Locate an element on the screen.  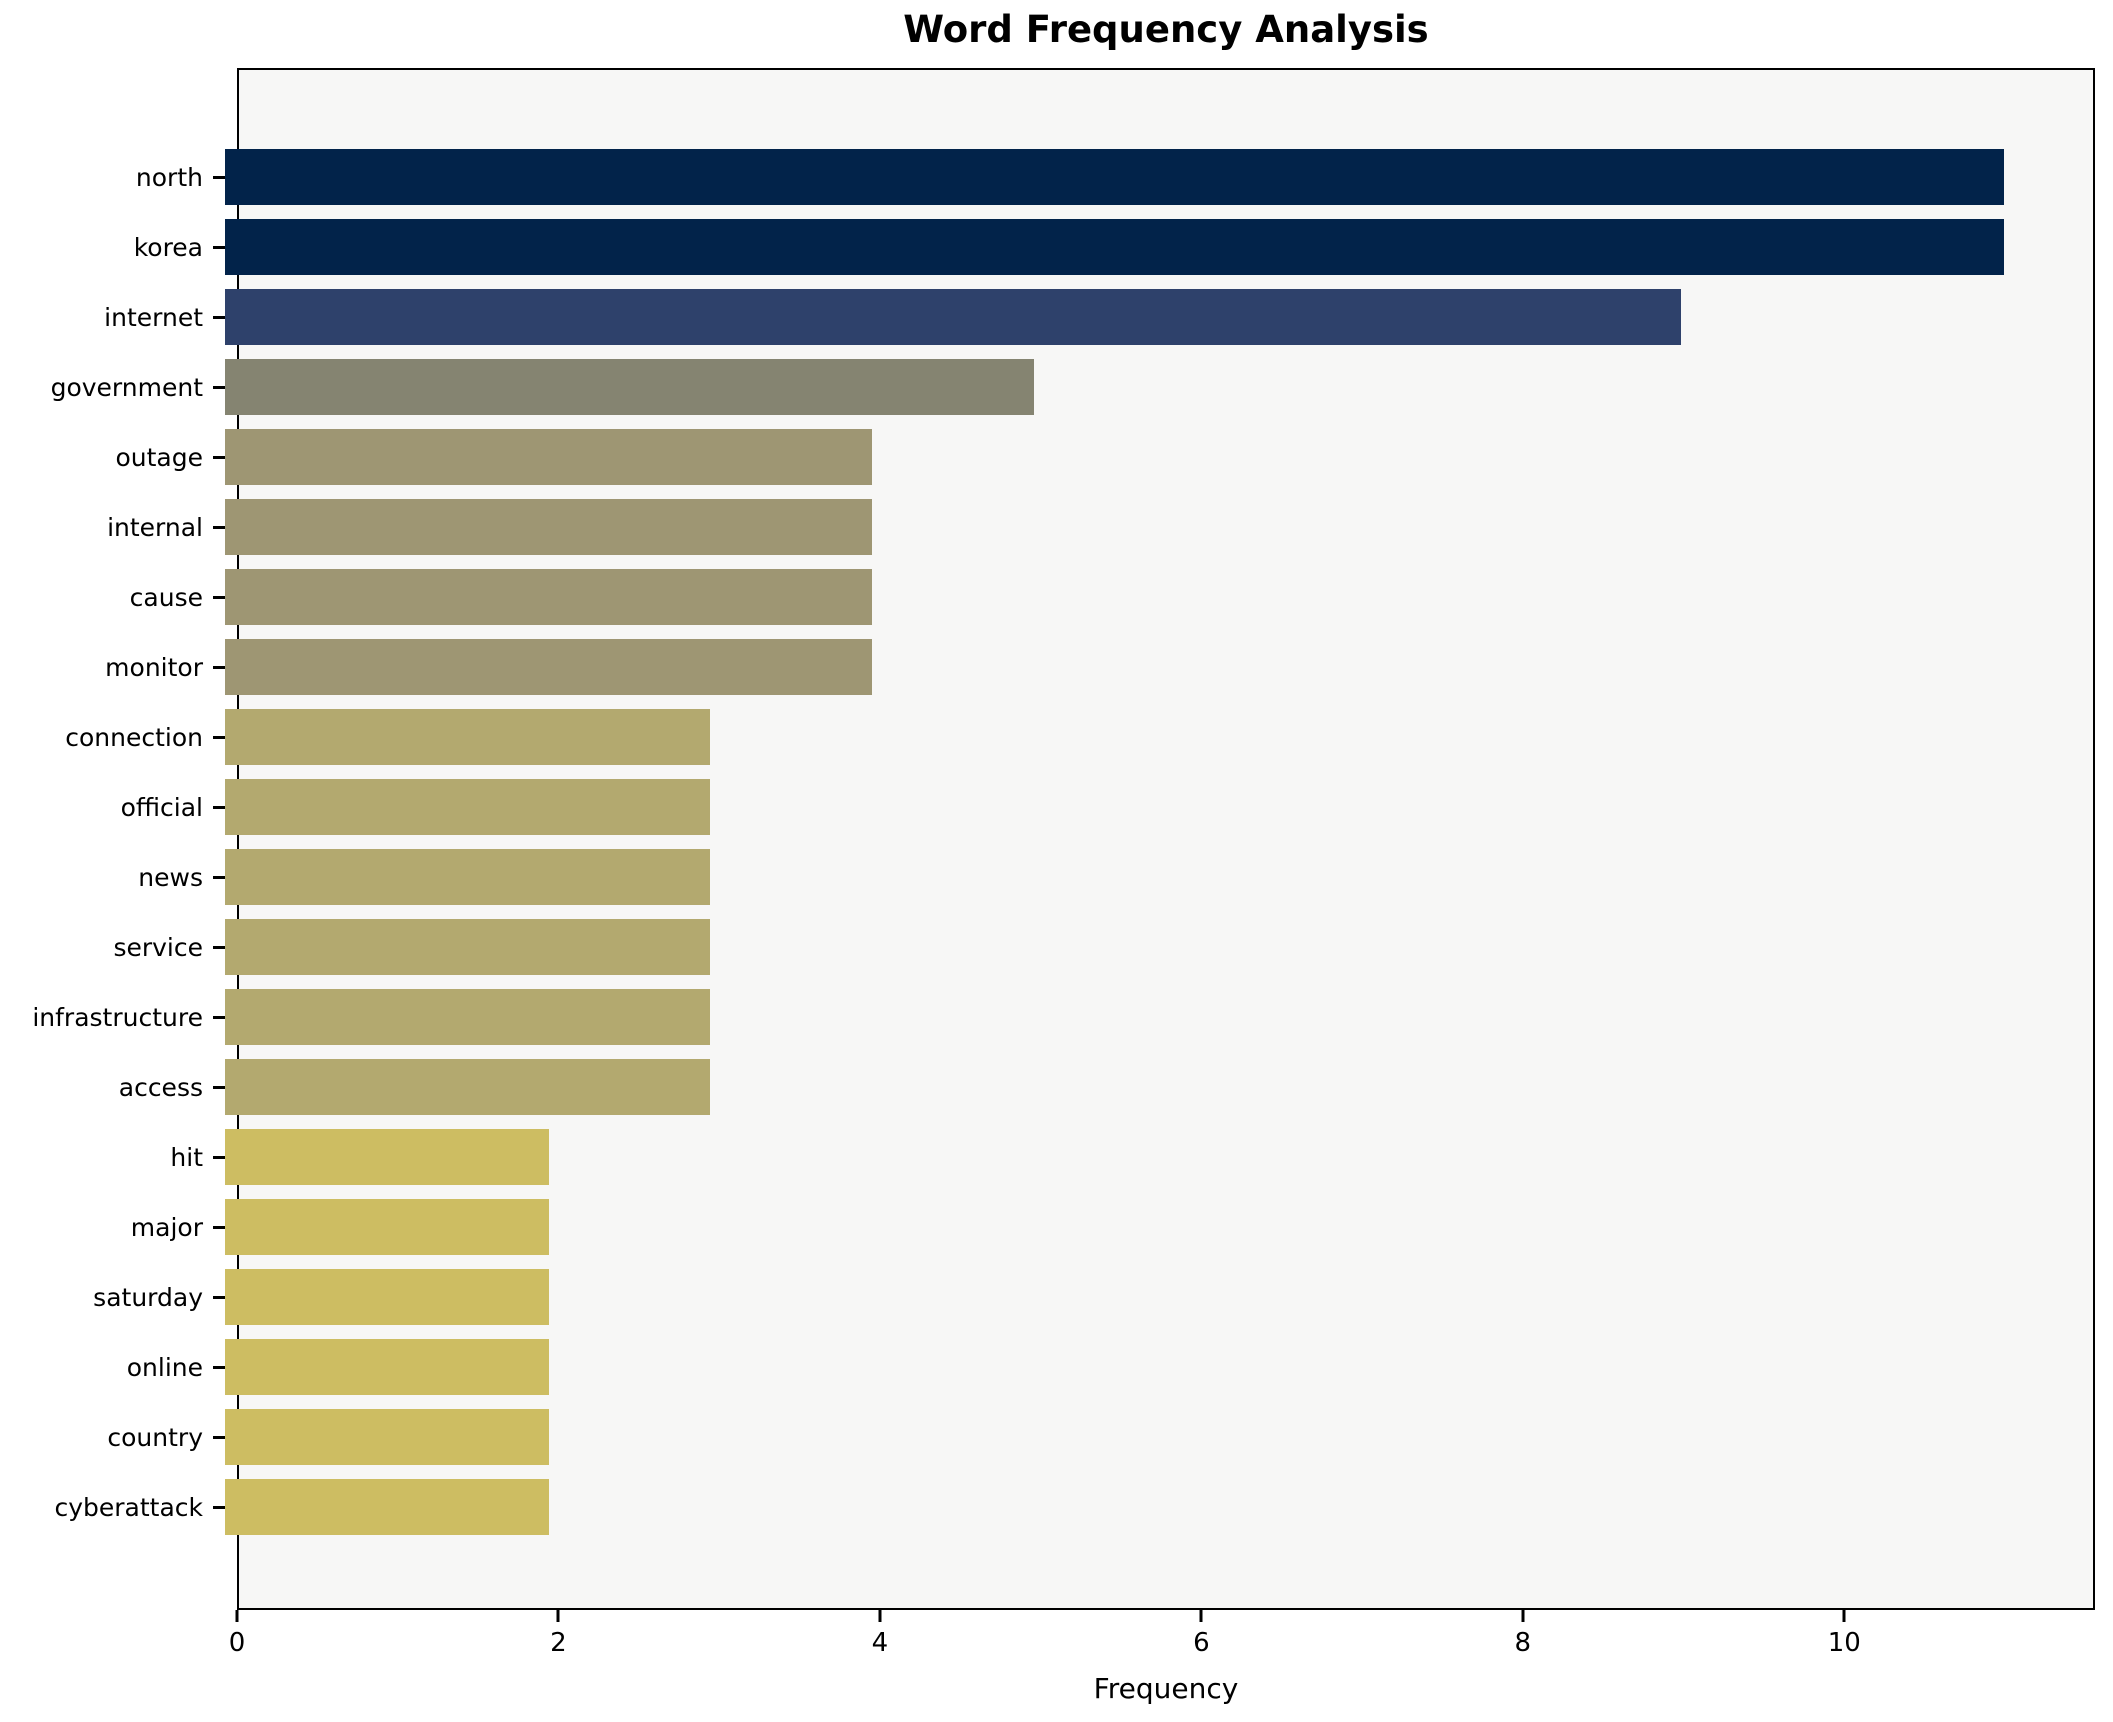
bar-row: infrastructure is located at coordinates (1047, 1017).